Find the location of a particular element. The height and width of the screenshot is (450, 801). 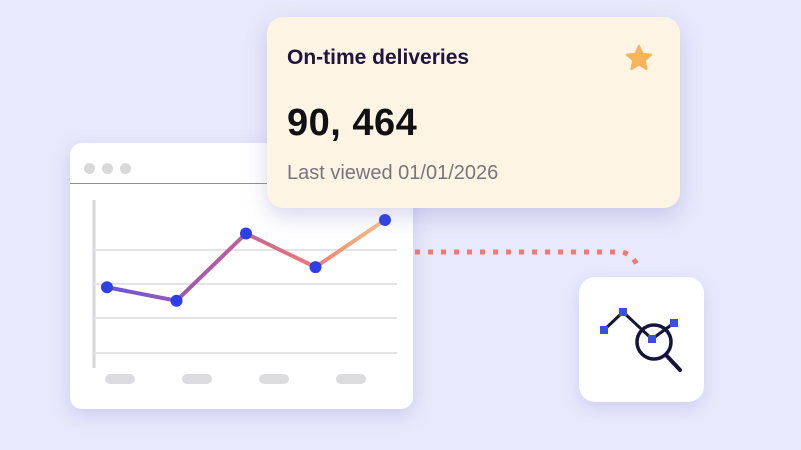

chart-analysis-icon is located at coordinates (641, 340).